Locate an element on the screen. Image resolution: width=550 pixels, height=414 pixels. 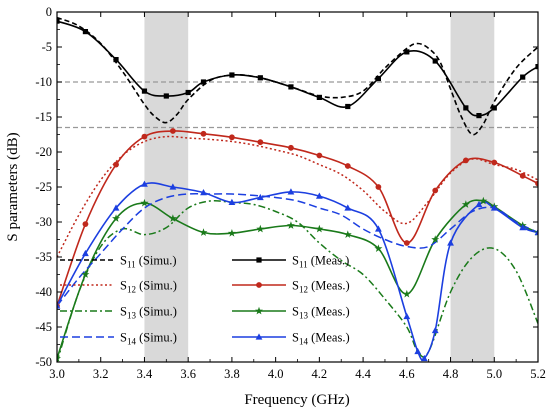
y-tick-label: -20 is located at coordinates (43, 152).